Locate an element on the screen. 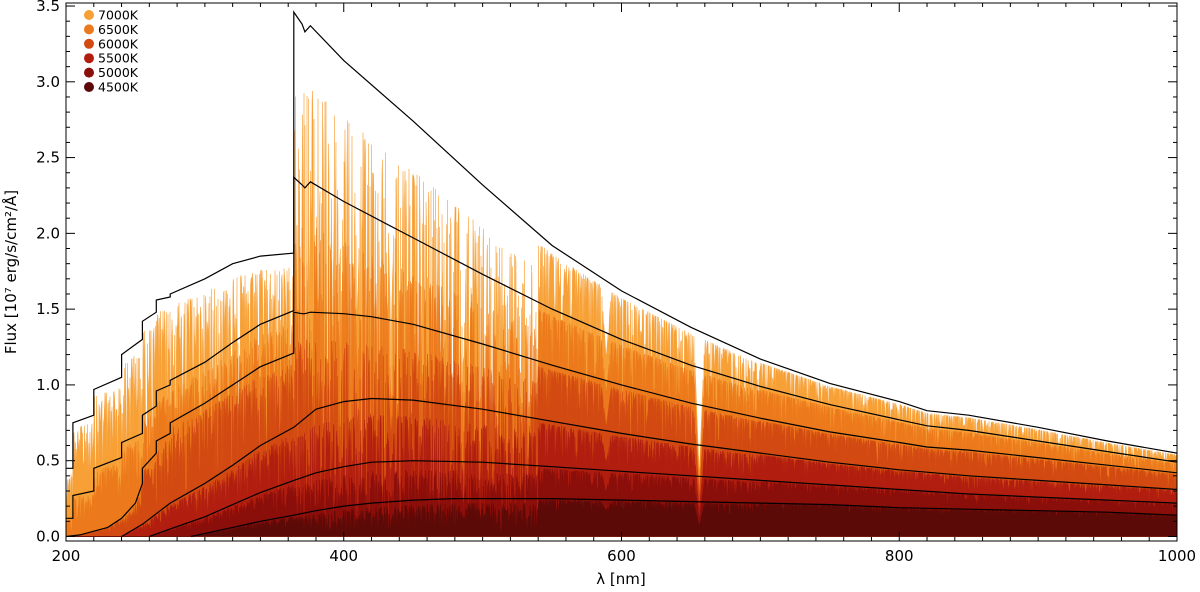 The image size is (1200, 592). legend-swatch-7000K is located at coordinates (89, 15).